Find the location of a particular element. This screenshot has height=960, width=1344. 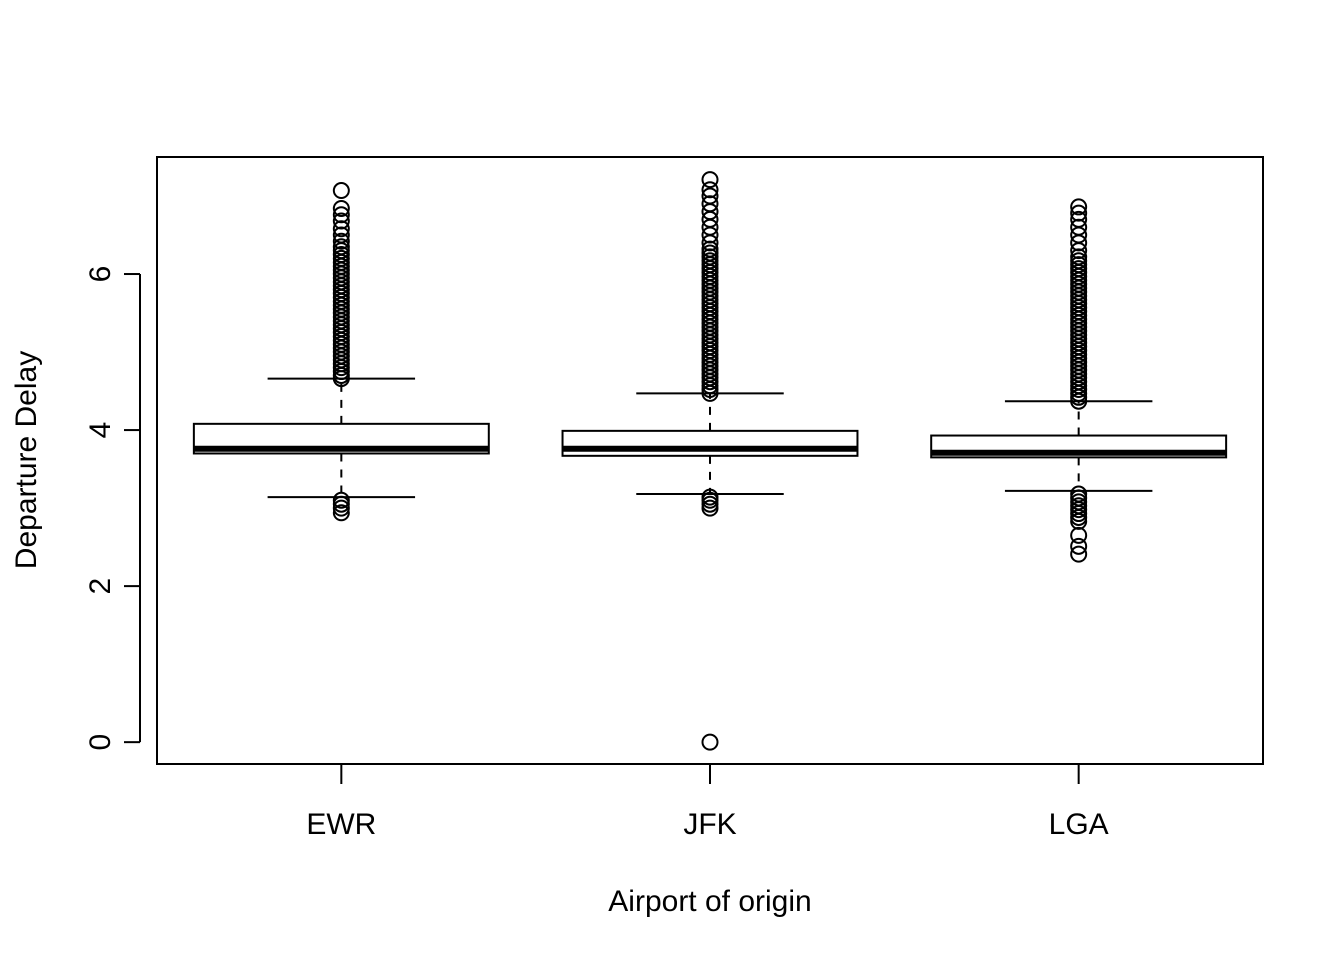

x-tick-label: EWR is located at coordinates (341, 824).